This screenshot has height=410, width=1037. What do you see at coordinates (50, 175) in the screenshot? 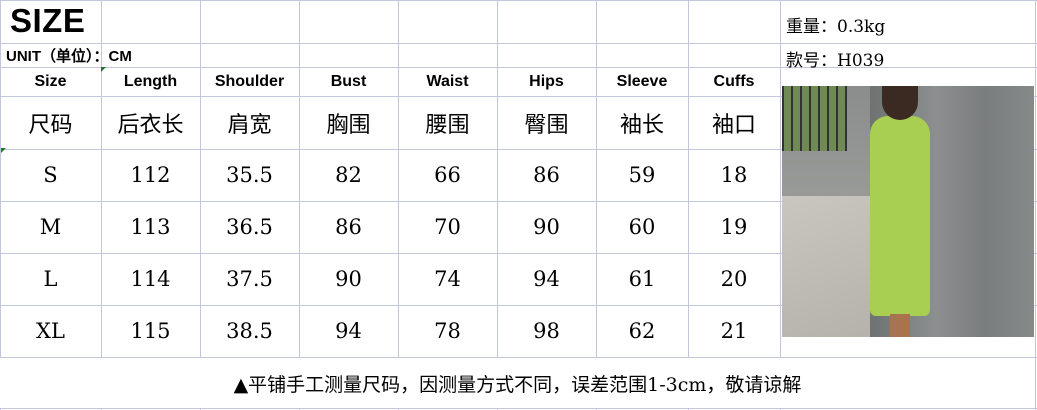
I see `size-cell: S` at bounding box center [50, 175].